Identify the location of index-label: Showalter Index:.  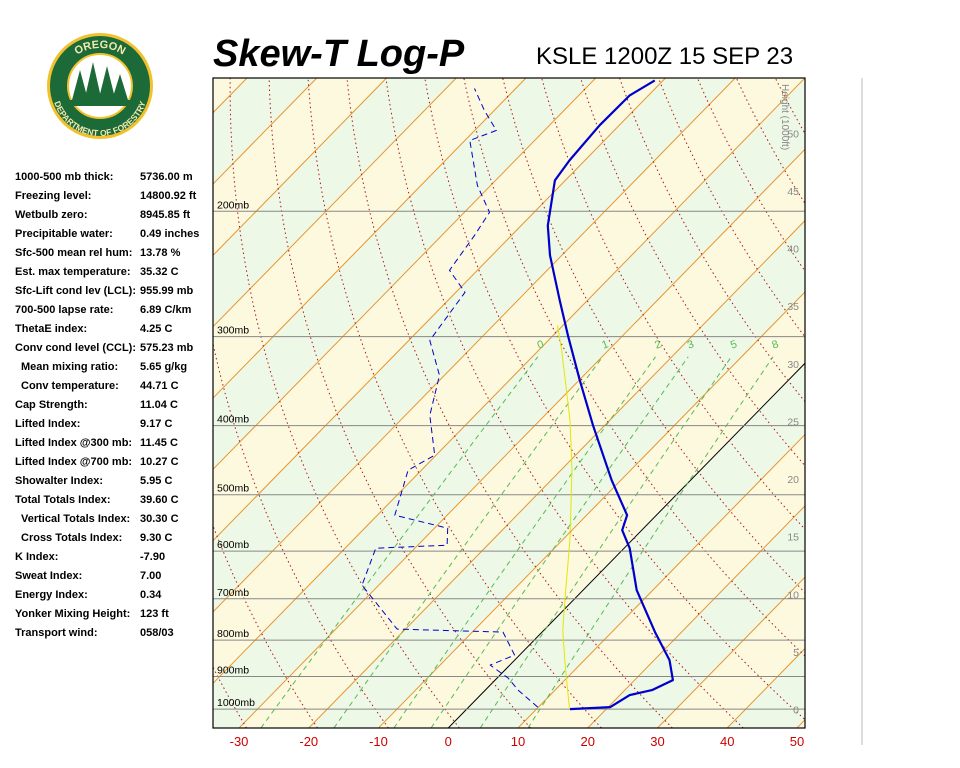
(59, 481).